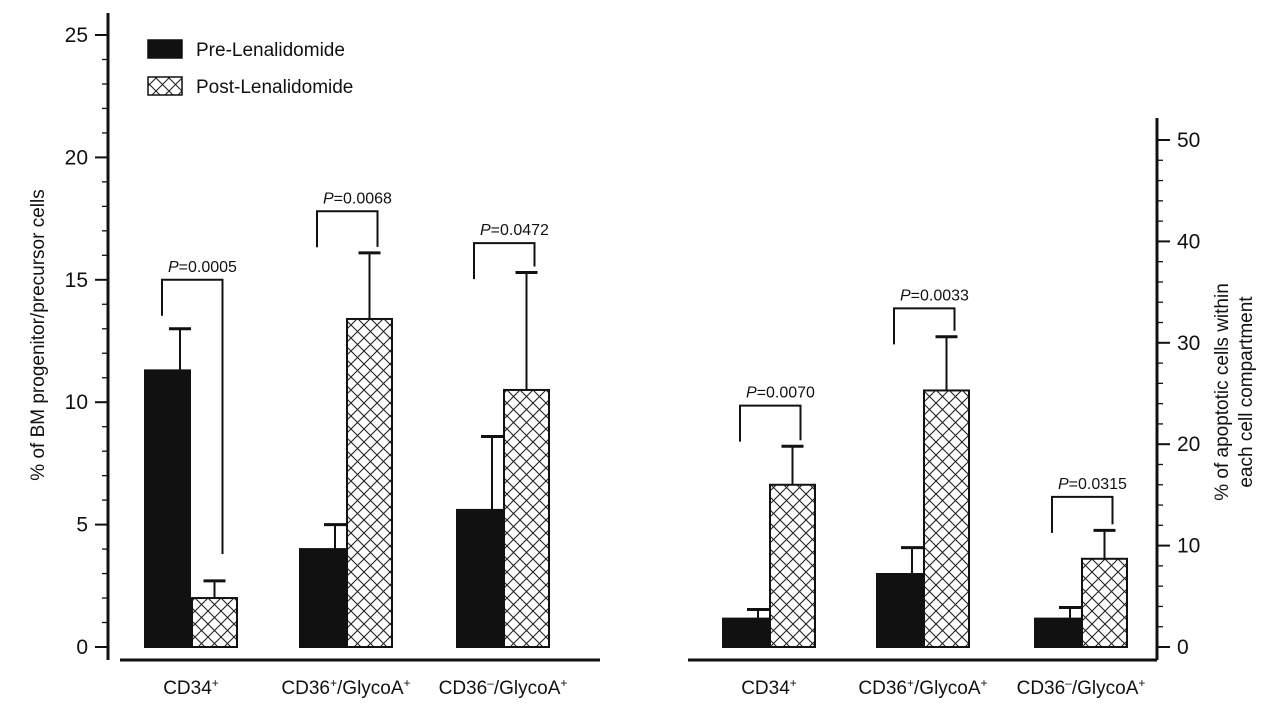 This screenshot has width=1280, height=721. Describe the element at coordinates (38, 334) in the screenshot. I see `left-y-axis-title: % of BM progenitor/precursor cells` at that location.